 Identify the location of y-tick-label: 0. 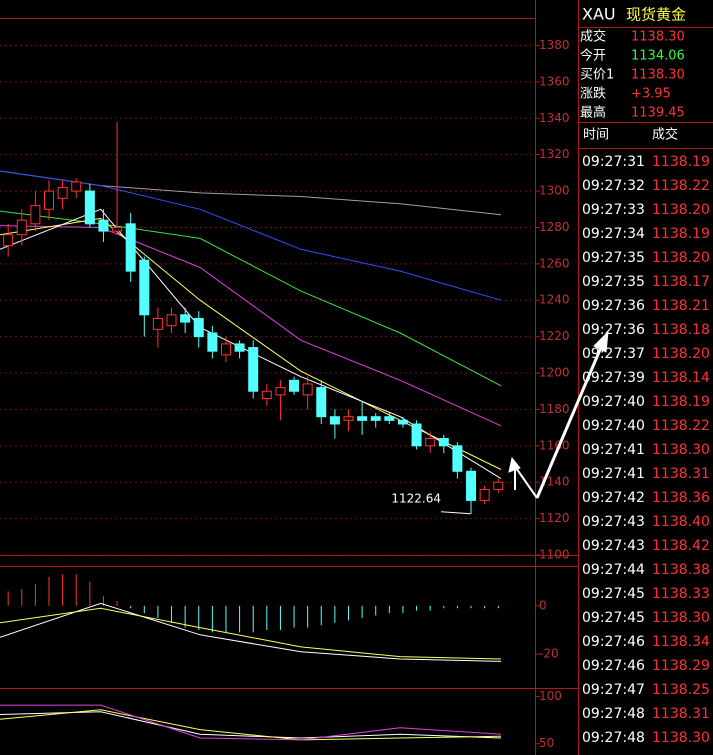
(543, 605).